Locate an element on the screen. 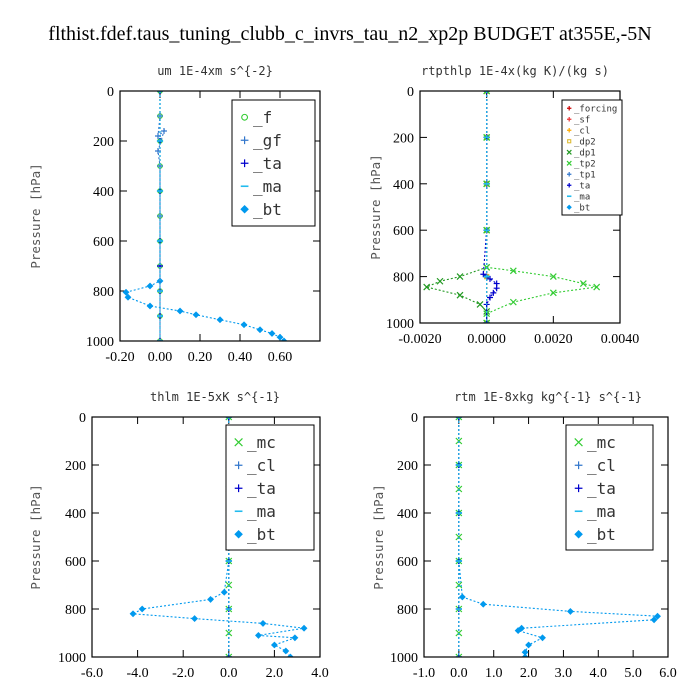 Image resolution: width=700 pixels, height=700 pixels. panel-title: rtm 1E-8xkg kg^{-1} s^{-1} is located at coordinates (548, 397).